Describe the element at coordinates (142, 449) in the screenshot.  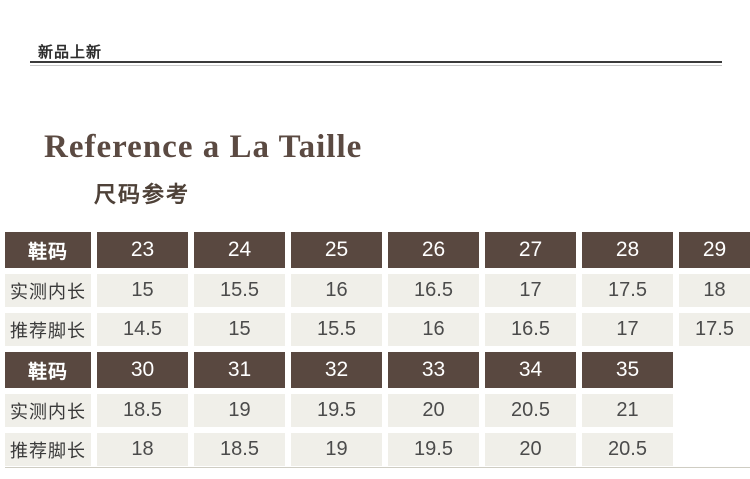
I see `foot-length-cell: 18` at that location.